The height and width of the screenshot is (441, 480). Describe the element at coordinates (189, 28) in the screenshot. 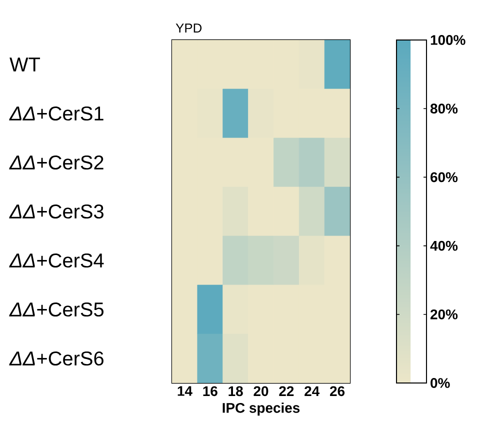

I see `chart-title: YPD` at that location.